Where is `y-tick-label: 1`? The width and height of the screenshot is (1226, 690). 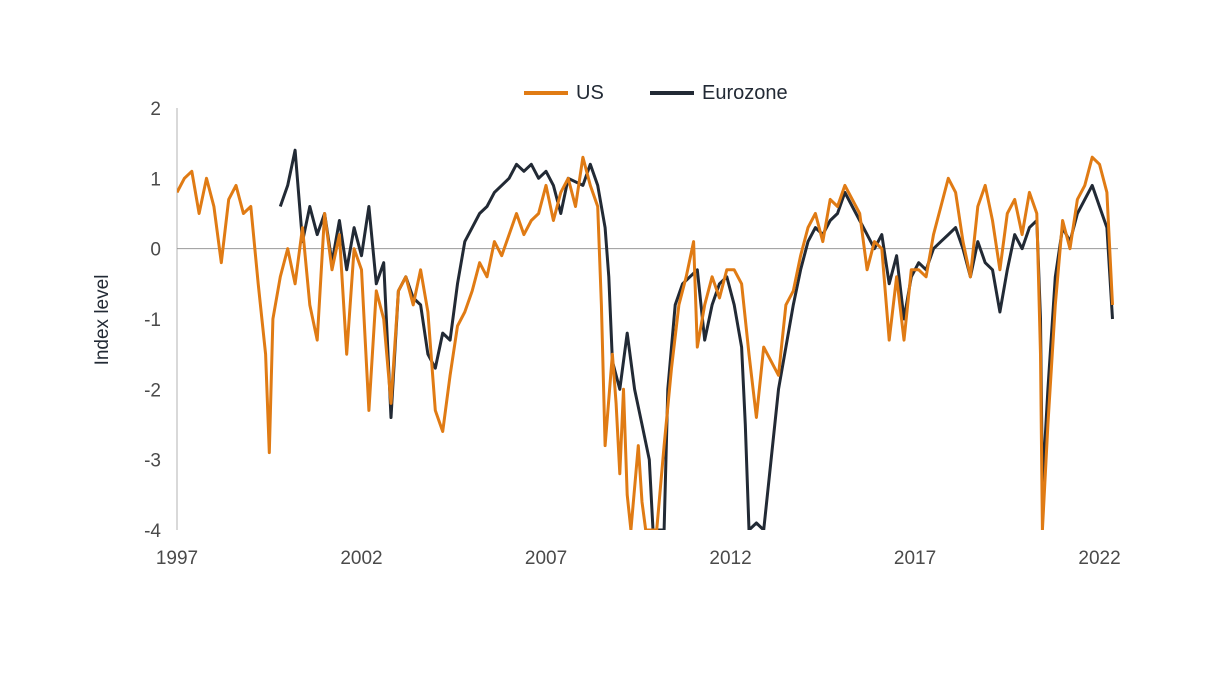 y-tick-label: 1 is located at coordinates (155, 179).